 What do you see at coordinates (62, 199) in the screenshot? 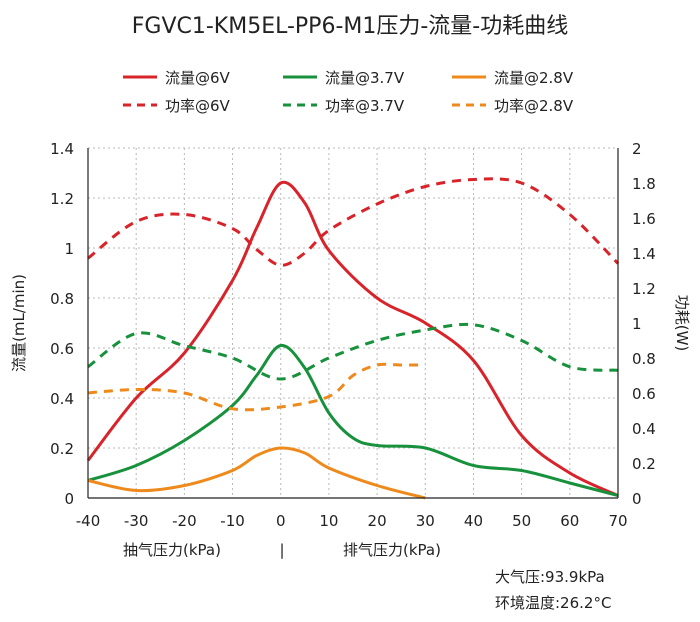
I see `y-tick-label-left: 1.2` at bounding box center [62, 199].